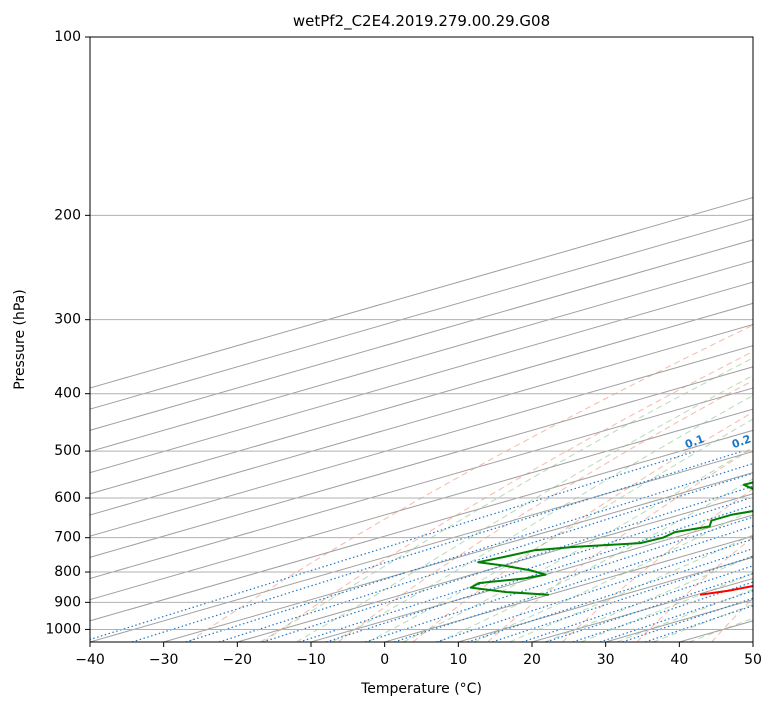 Image resolution: width=775 pixels, height=708 pixels. What do you see at coordinates (753, 660) in the screenshot?
I see `x-tick-label: 50` at bounding box center [753, 660].